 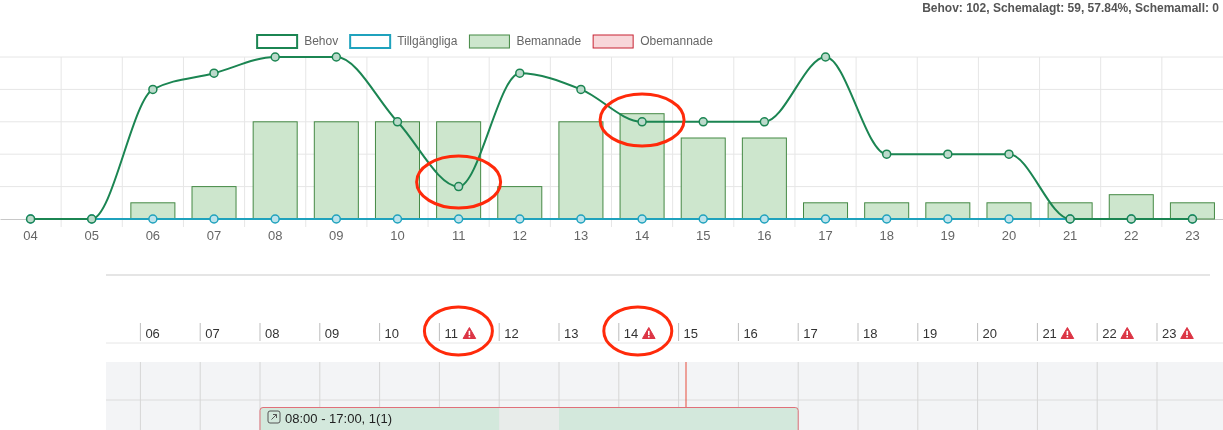 What do you see at coordinates (549, 41) in the screenshot?
I see `legend-label: Bemannade` at bounding box center [549, 41].